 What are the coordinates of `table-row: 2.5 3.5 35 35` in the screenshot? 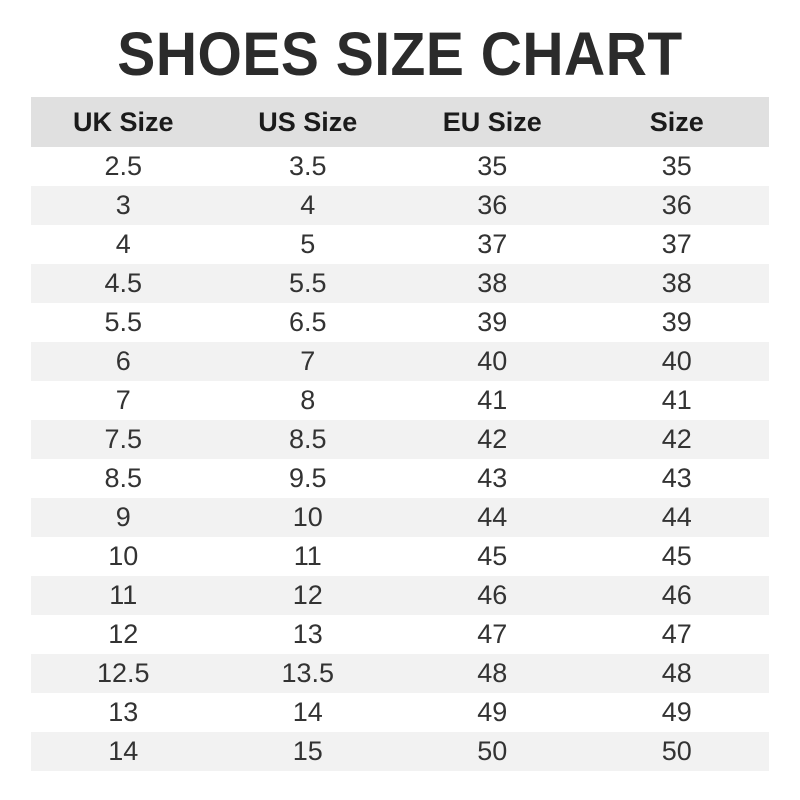 It's located at (400, 166).